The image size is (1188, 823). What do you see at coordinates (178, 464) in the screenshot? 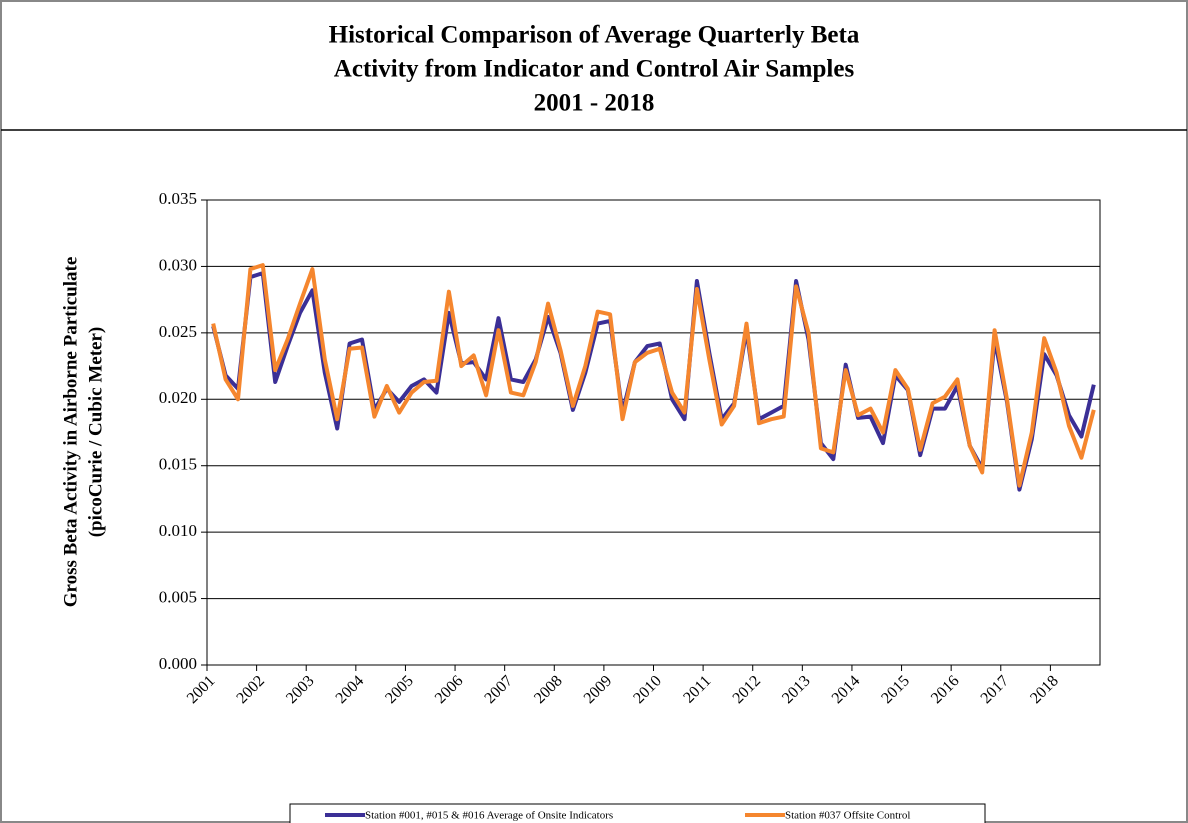
I see `y-tick-label: 0.015` at bounding box center [178, 464].